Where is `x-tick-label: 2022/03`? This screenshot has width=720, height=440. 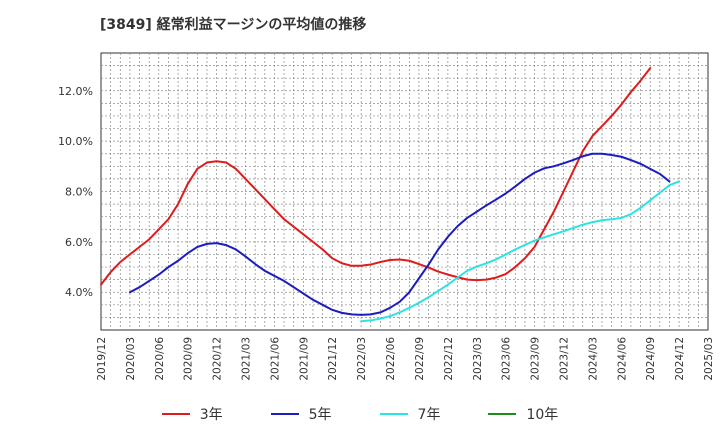
x-tick-label: 2022/03 is located at coordinates (362, 359).